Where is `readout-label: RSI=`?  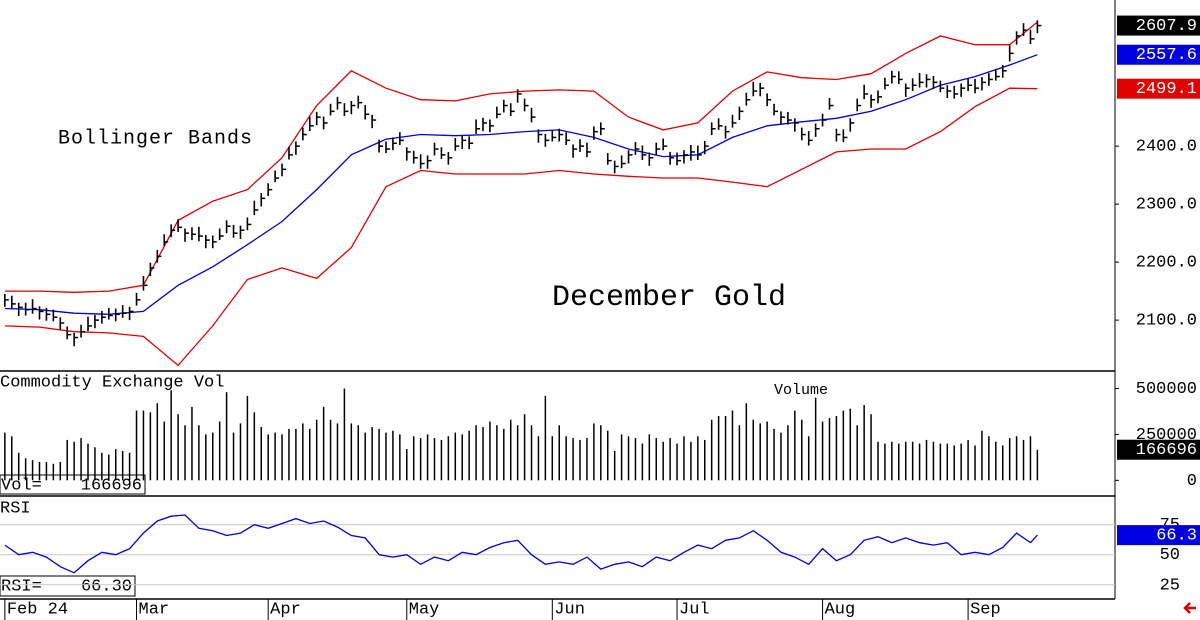
readout-label: RSI= is located at coordinates (21, 586).